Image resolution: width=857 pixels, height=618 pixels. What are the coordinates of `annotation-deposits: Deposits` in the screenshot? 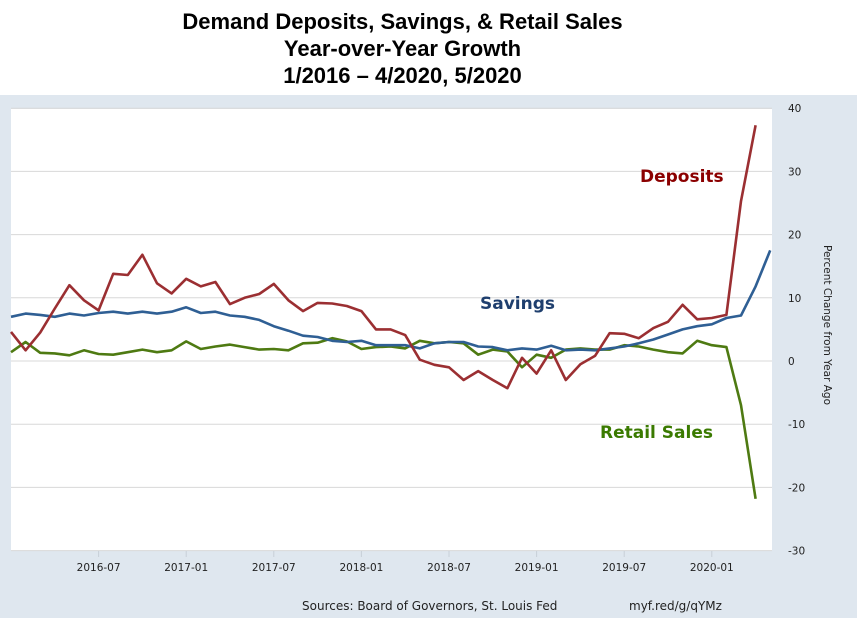 It's located at (682, 177).